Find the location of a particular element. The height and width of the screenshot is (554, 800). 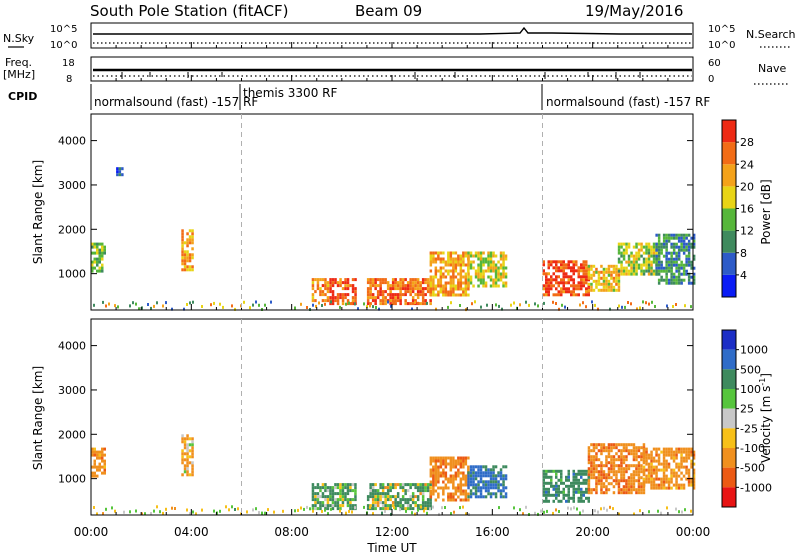

colorbar-tick-label: 1000 is located at coordinates (754, 350).